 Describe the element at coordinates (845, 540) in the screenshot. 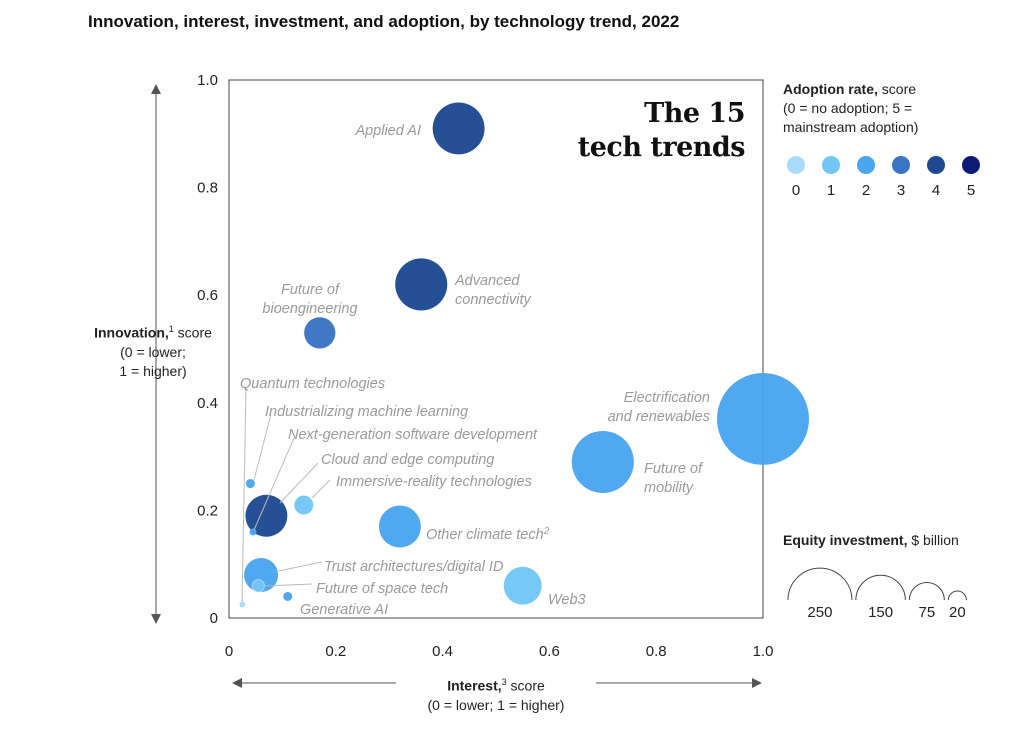

I see `size-legend-title-bold: Equity investment,` at that location.